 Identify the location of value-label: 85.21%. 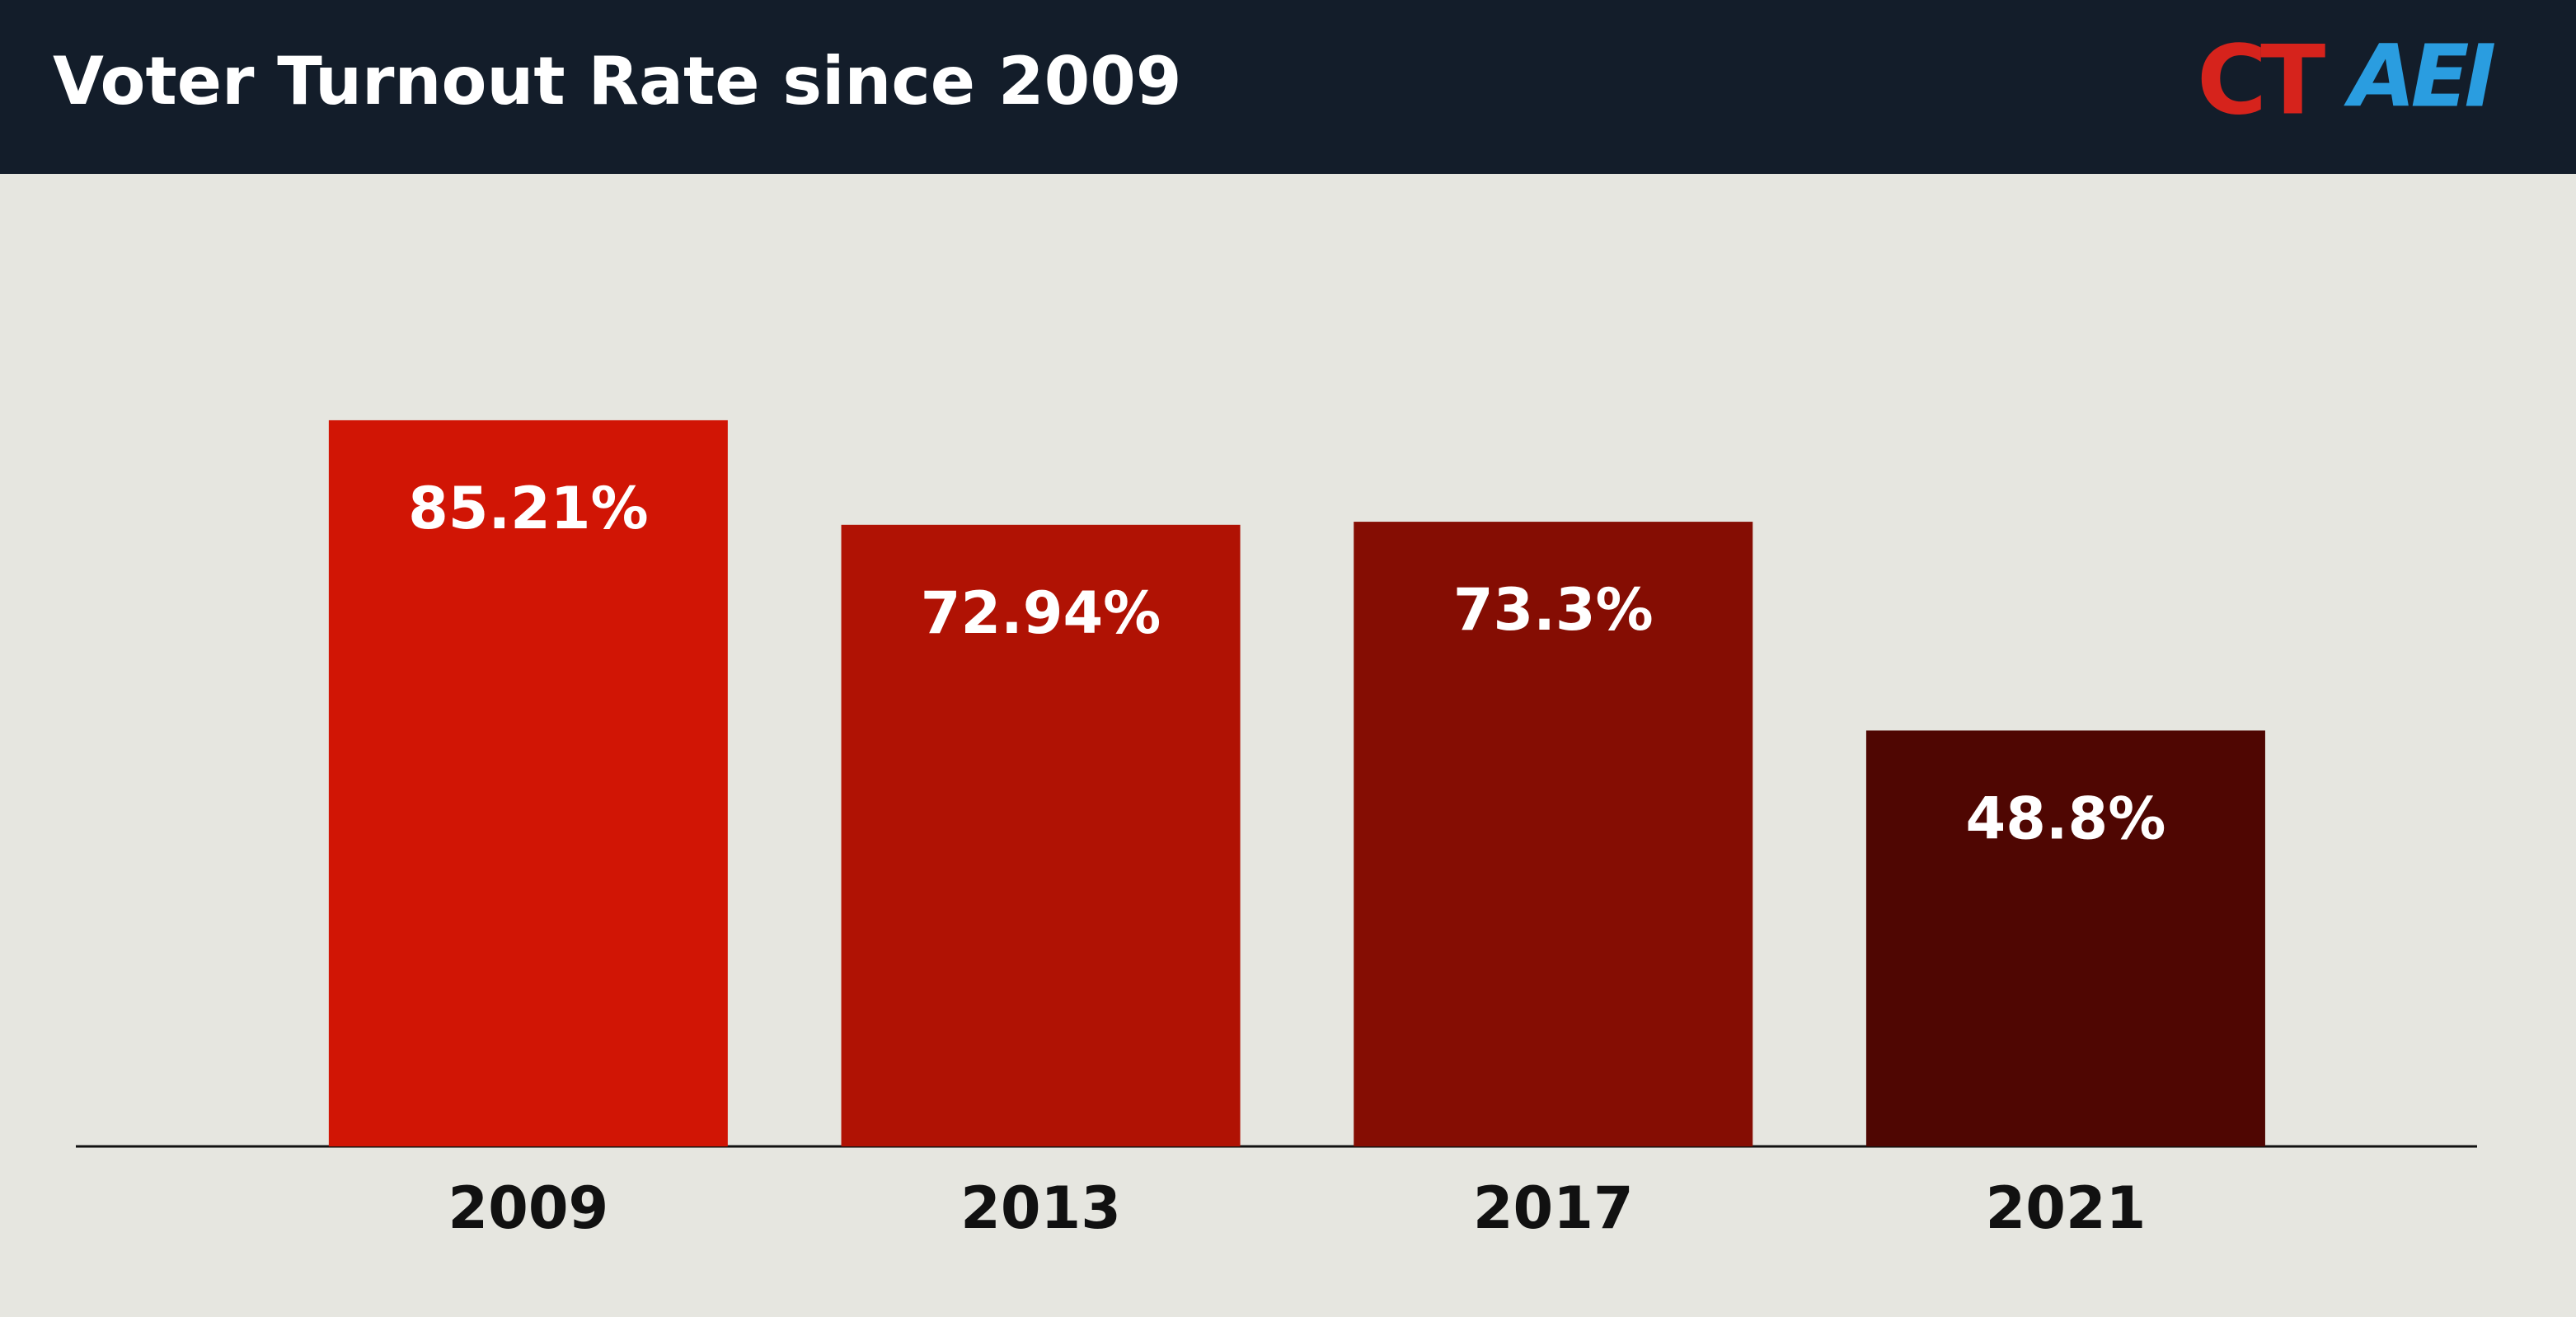
(529, 508).